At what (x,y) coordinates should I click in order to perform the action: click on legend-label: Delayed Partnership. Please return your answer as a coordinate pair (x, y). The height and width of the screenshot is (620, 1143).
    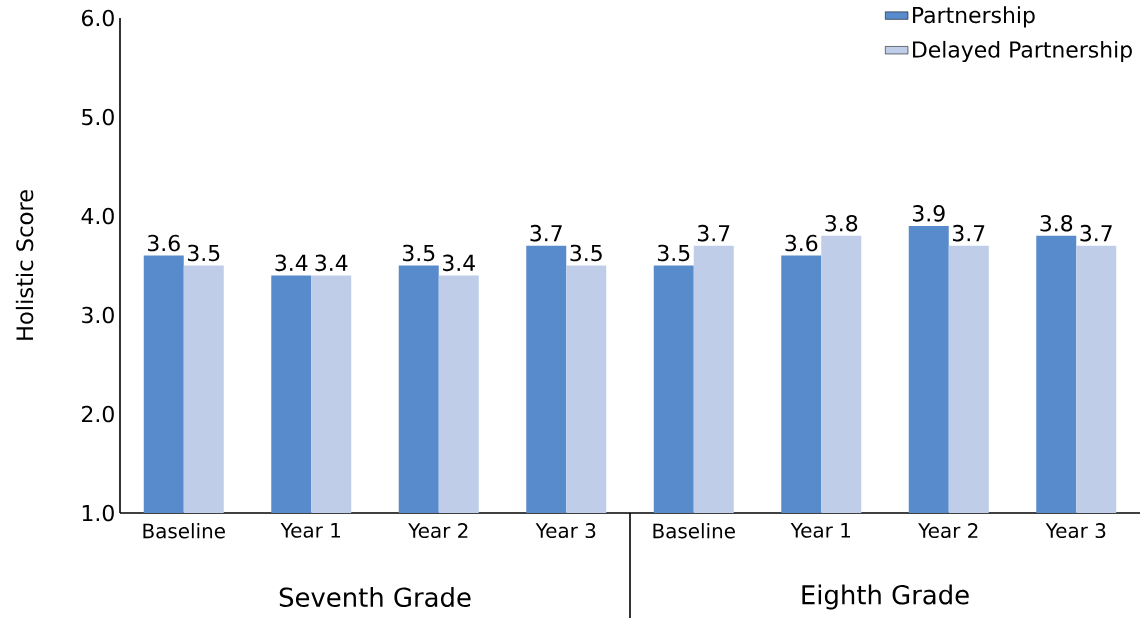
    Looking at the image, I should click on (1022, 51).